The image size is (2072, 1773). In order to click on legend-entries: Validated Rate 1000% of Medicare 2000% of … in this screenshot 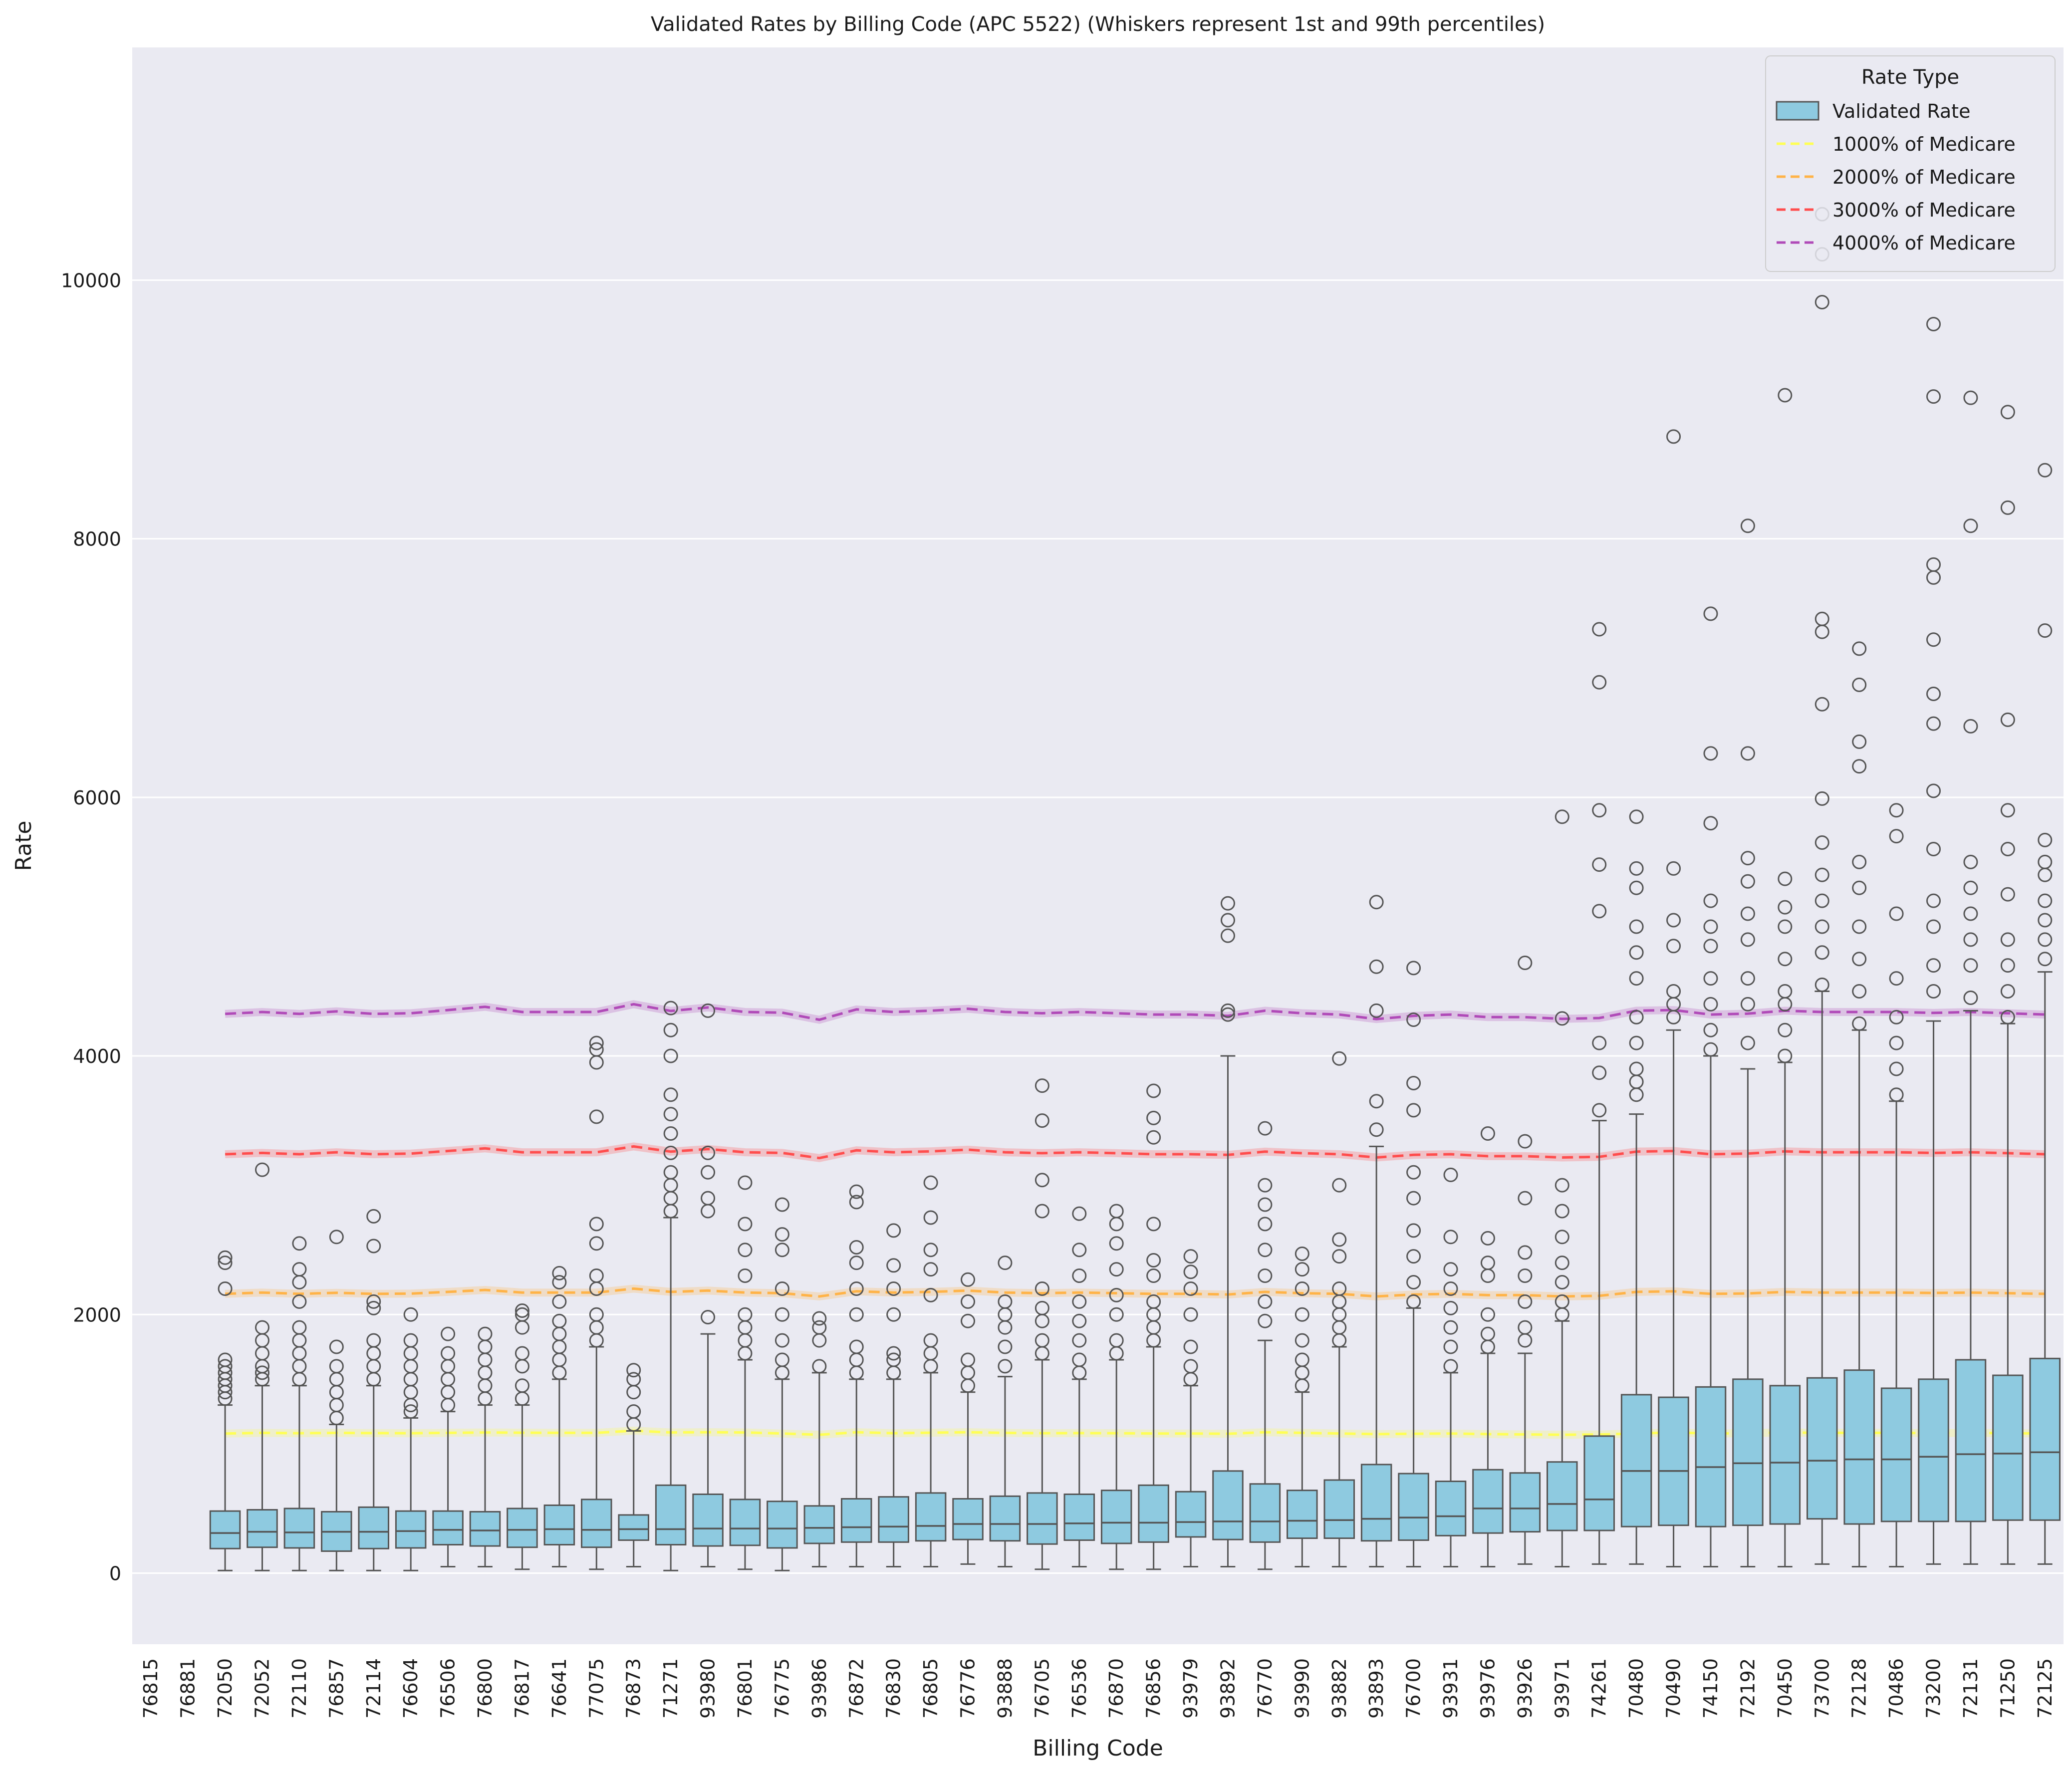, I will do `click(1896, 177)`.